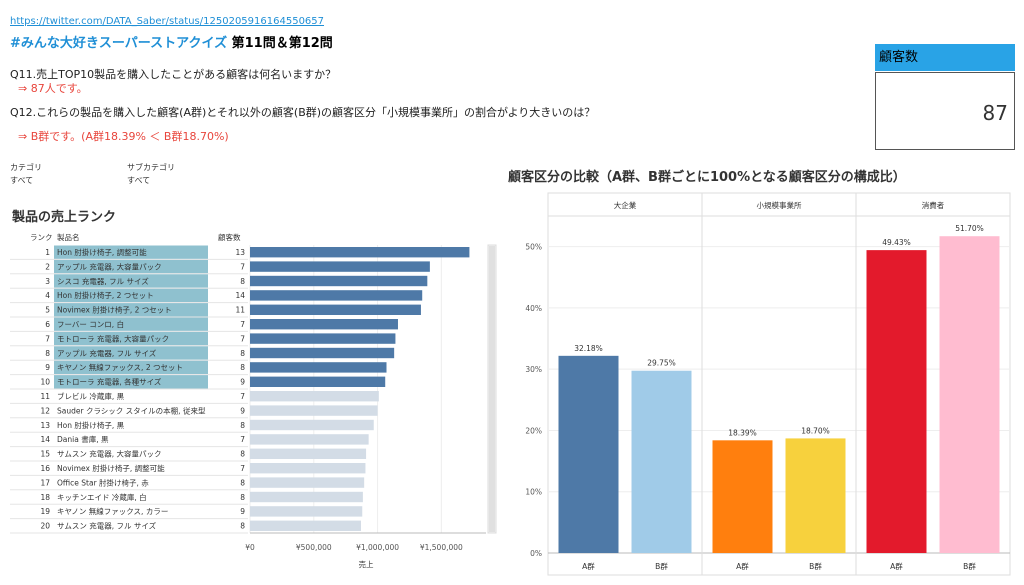 The image size is (1024, 585). I want to click on col-header-rank: ランク, so click(41, 237).